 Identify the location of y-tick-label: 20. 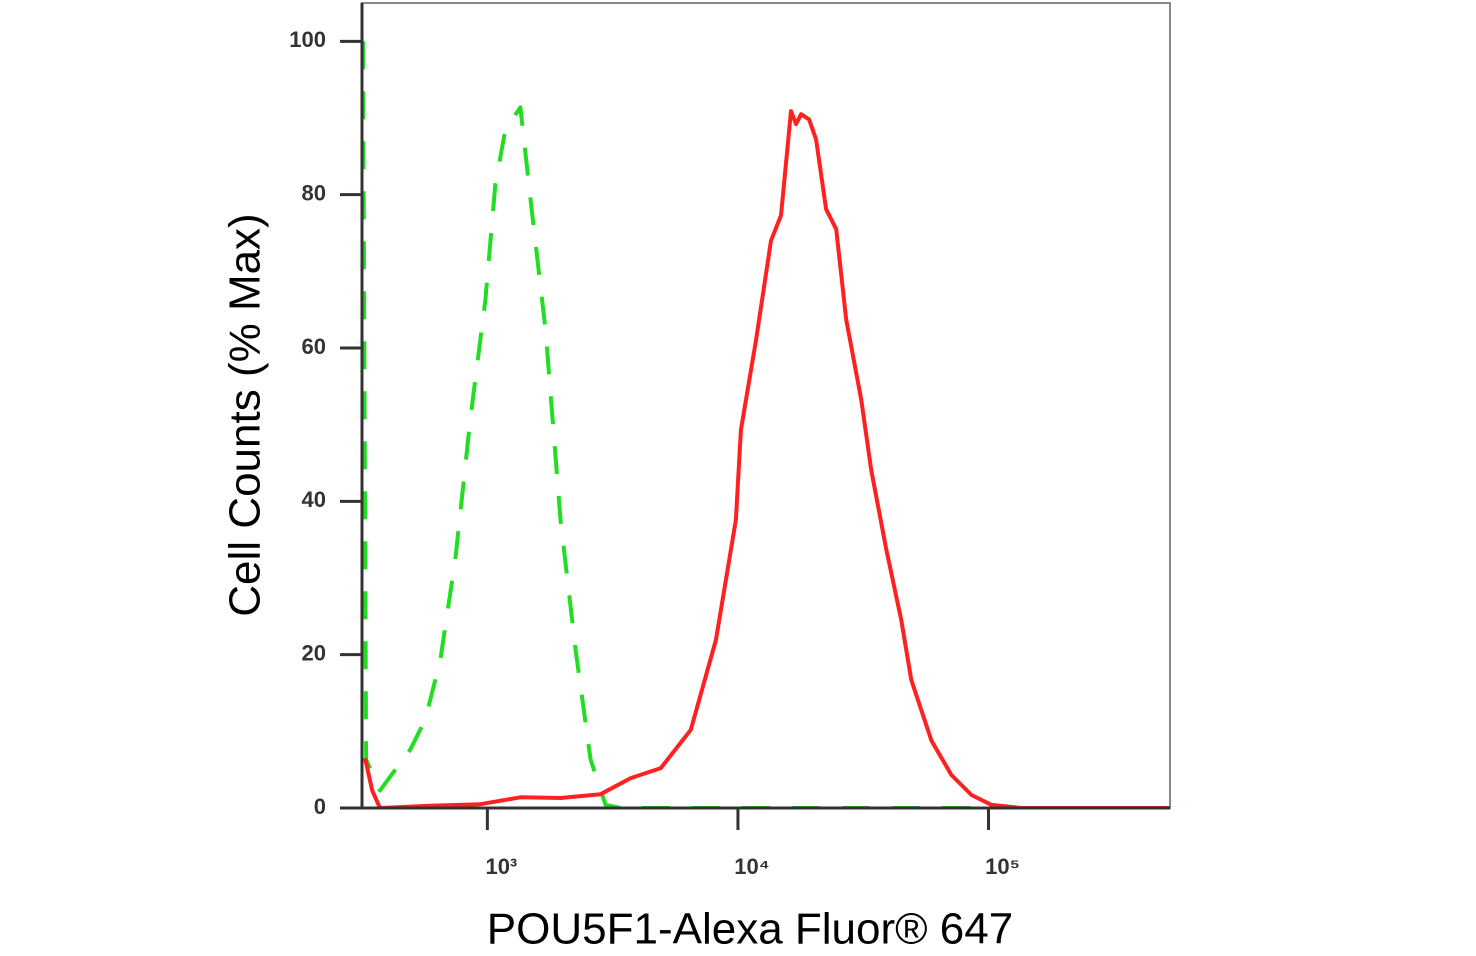
(314, 652).